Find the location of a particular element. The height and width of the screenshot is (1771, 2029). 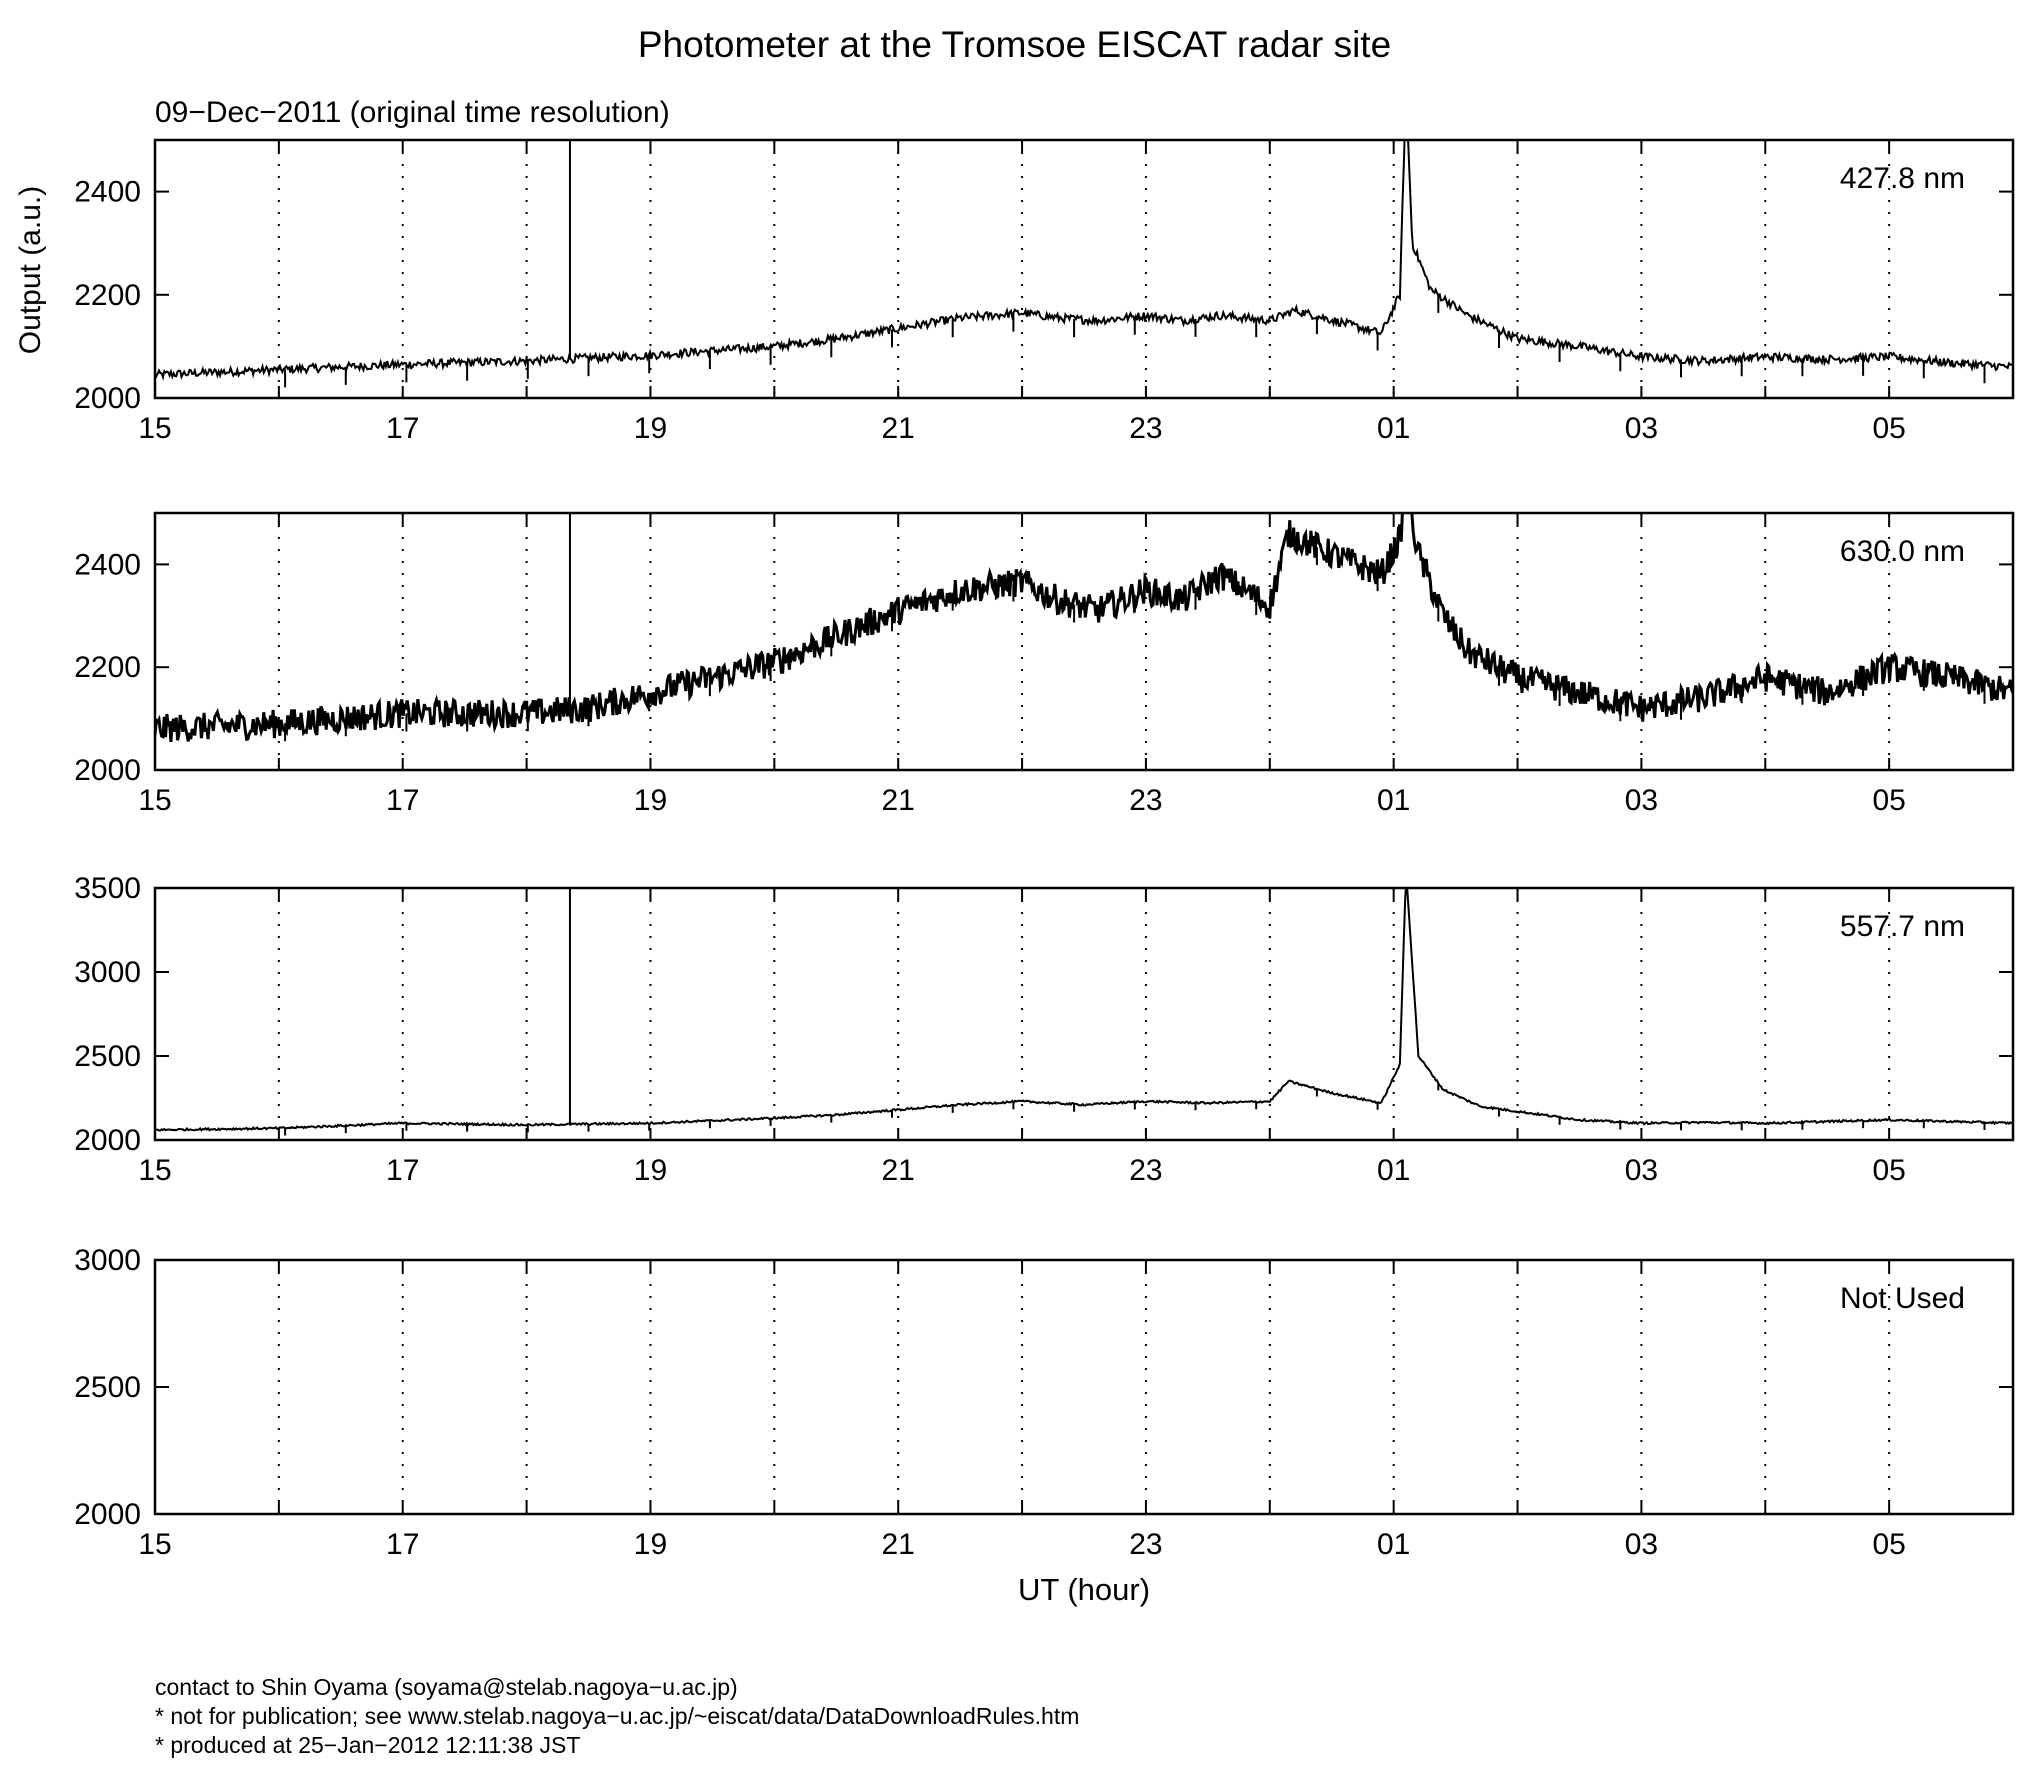

panel-label: Not Used is located at coordinates (1902, 1298).